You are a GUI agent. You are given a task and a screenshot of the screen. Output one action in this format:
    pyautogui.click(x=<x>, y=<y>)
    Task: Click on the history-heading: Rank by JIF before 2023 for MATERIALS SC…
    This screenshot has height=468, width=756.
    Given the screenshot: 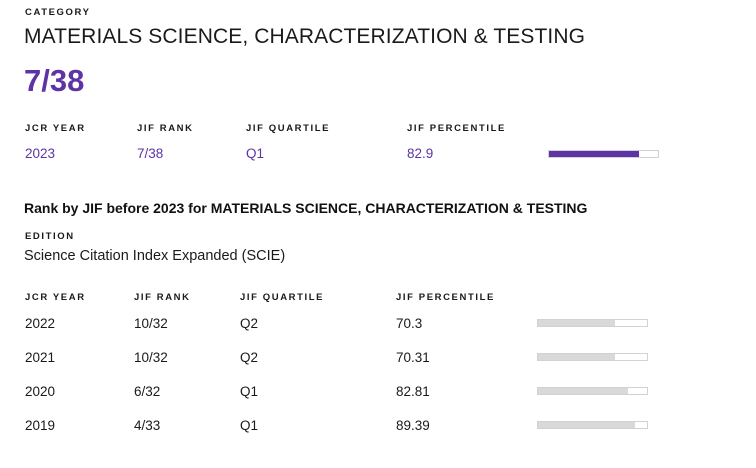 What is the action you would take?
    pyautogui.click(x=306, y=208)
    